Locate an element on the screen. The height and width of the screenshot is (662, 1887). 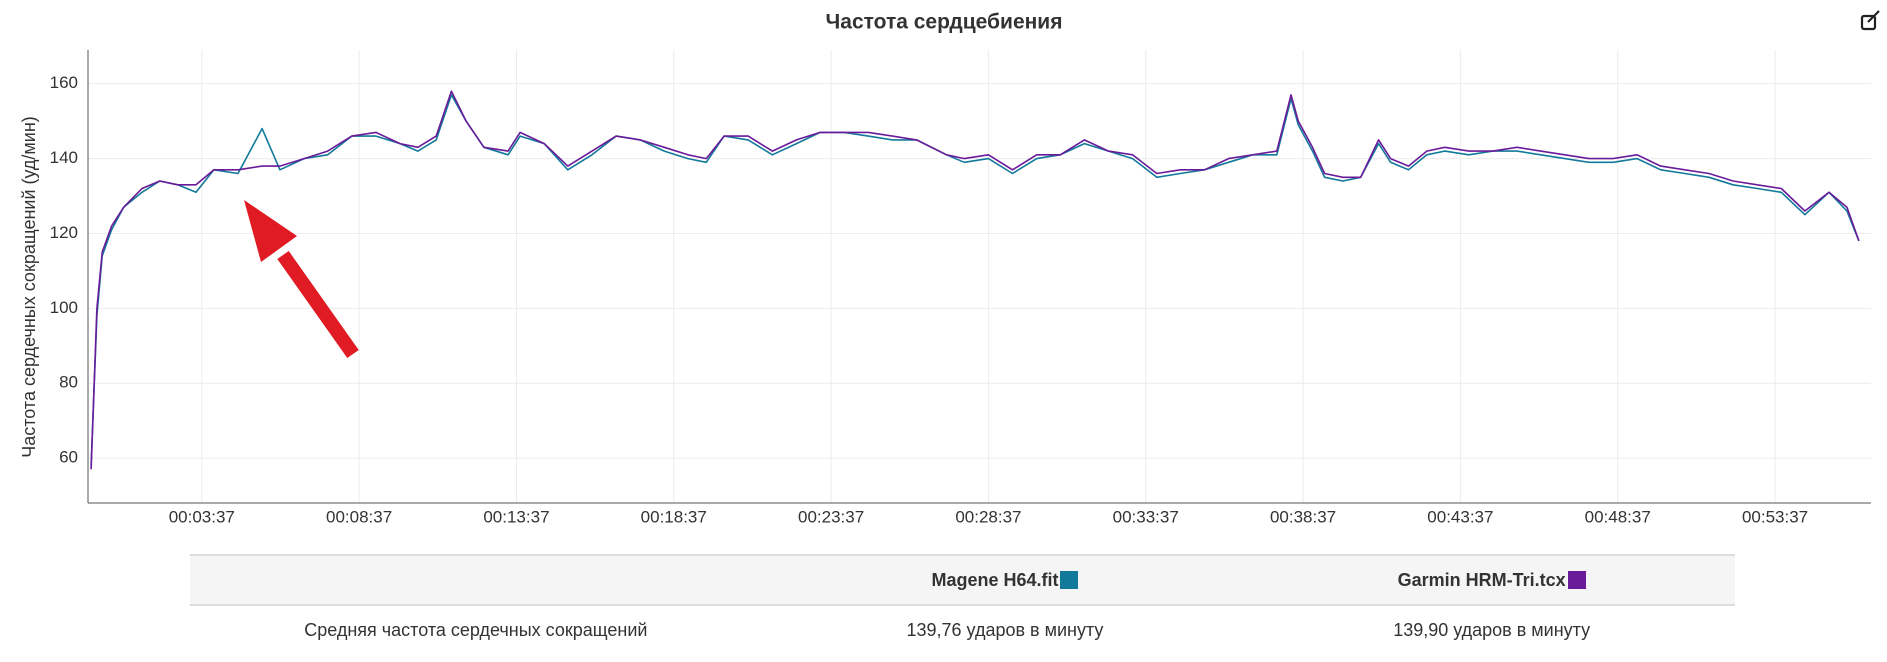
header-cell: Magene H64.fit is located at coordinates (1005, 580).